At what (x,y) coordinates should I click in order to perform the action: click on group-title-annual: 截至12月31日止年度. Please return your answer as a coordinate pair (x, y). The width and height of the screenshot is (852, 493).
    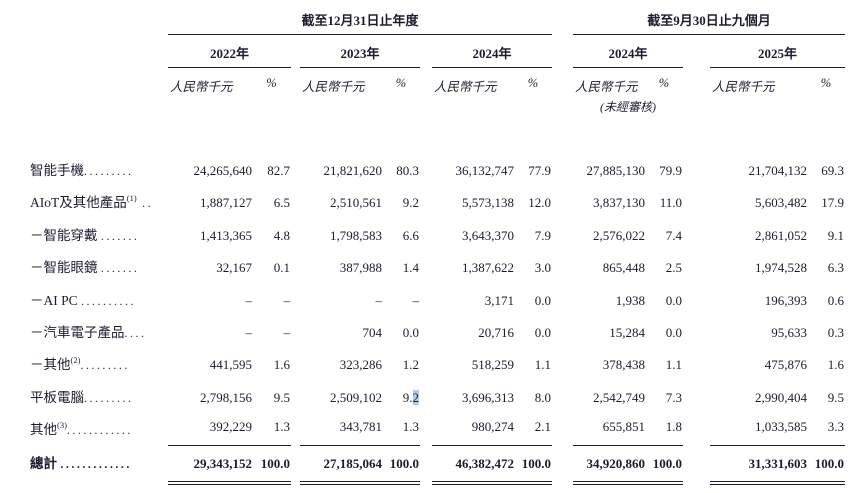
    Looking at the image, I should click on (360, 22).